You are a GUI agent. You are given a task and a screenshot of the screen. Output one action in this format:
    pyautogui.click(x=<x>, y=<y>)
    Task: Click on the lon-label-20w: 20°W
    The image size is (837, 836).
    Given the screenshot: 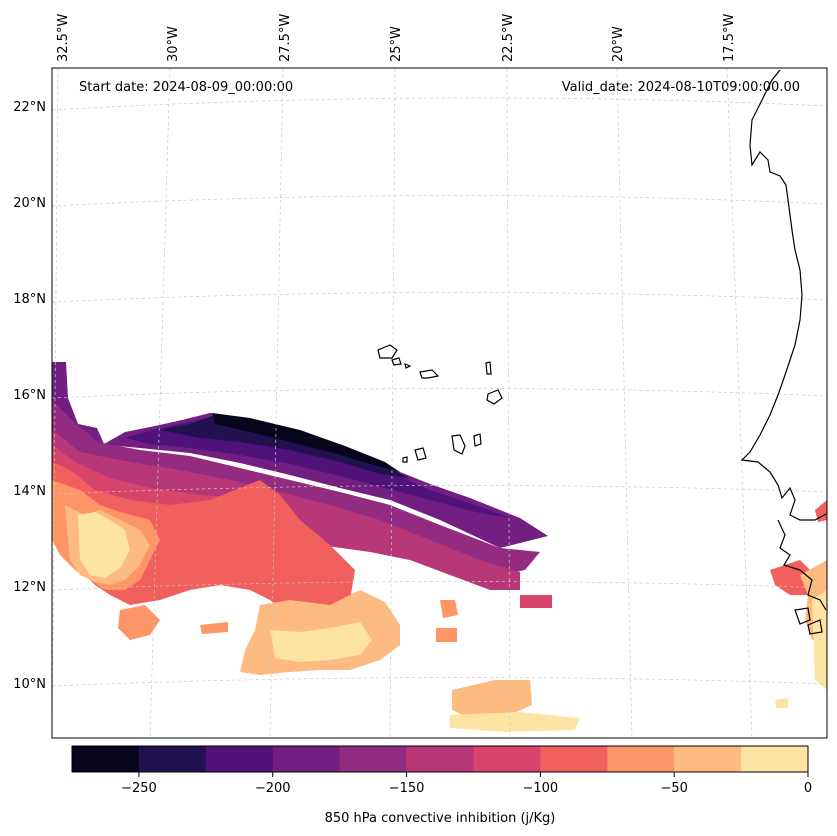 What is the action you would take?
    pyautogui.click(x=618, y=44)
    